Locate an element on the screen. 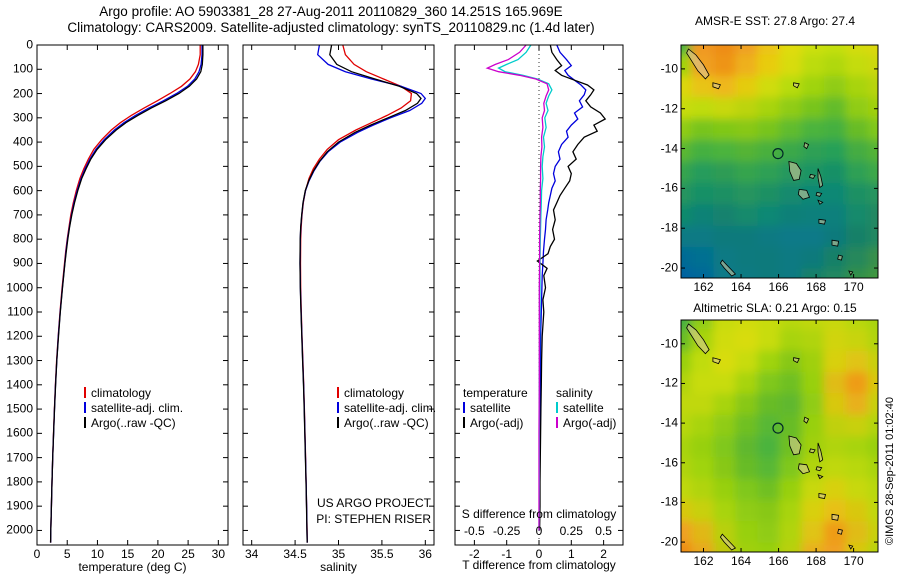 This screenshot has width=900, height=580. tick-label: -20 is located at coordinates (669, 267).